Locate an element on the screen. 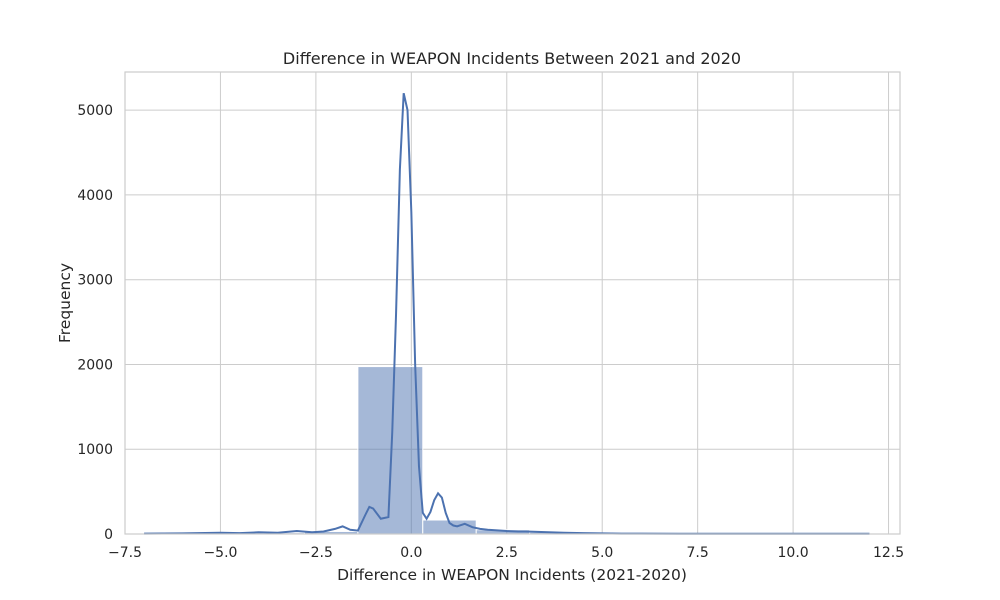 This screenshot has height=600, width=1000. x-tick-label: 5.0 is located at coordinates (602, 553).